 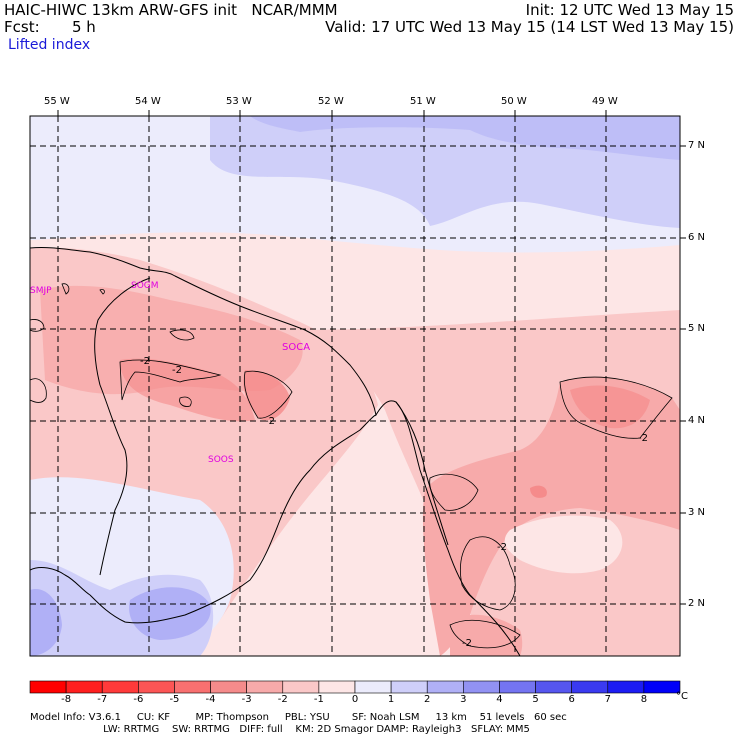 What do you see at coordinates (22, 27) in the screenshot?
I see `forecast-label: Fcst:` at bounding box center [22, 27].